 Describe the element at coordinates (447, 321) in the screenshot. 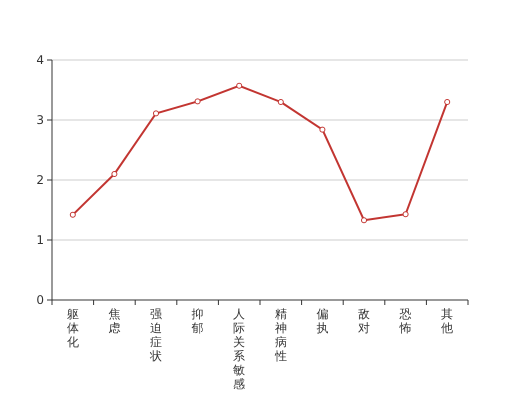

I see `x-tick-label: 其他` at that location.